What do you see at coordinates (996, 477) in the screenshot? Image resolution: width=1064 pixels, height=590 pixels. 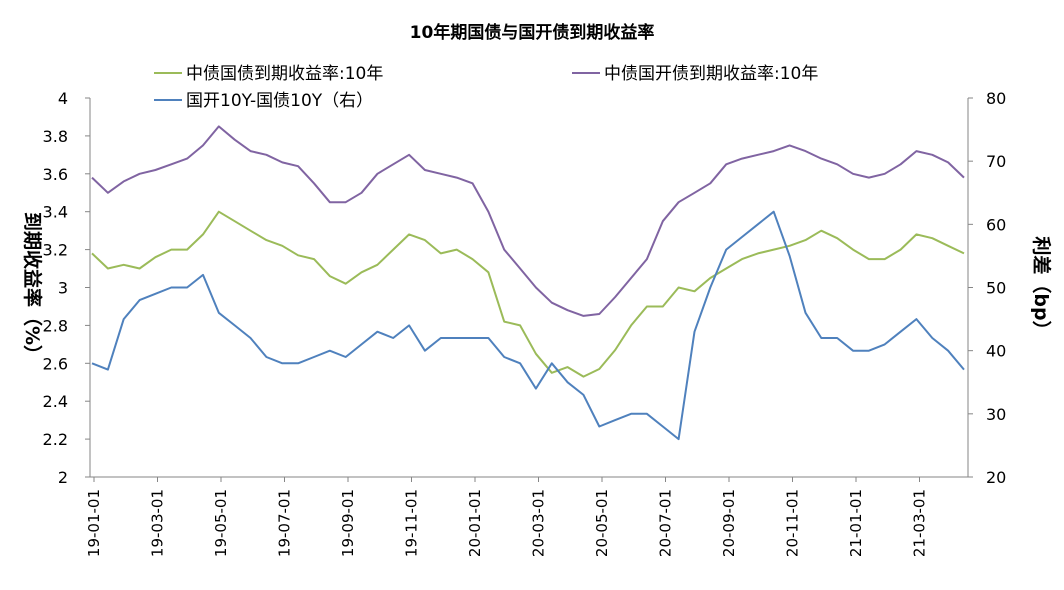 I see `right-tick-label: 20` at bounding box center [996, 477].